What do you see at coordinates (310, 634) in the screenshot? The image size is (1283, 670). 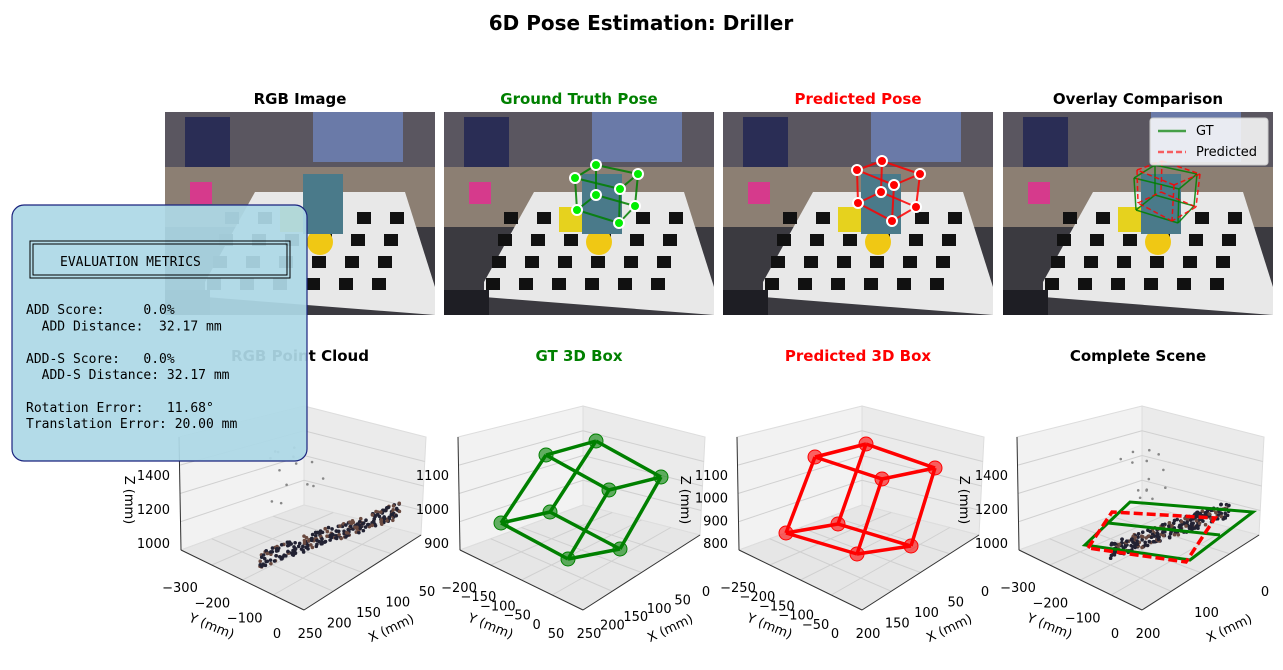 I see `x-tick-label: 250` at bounding box center [310, 634].